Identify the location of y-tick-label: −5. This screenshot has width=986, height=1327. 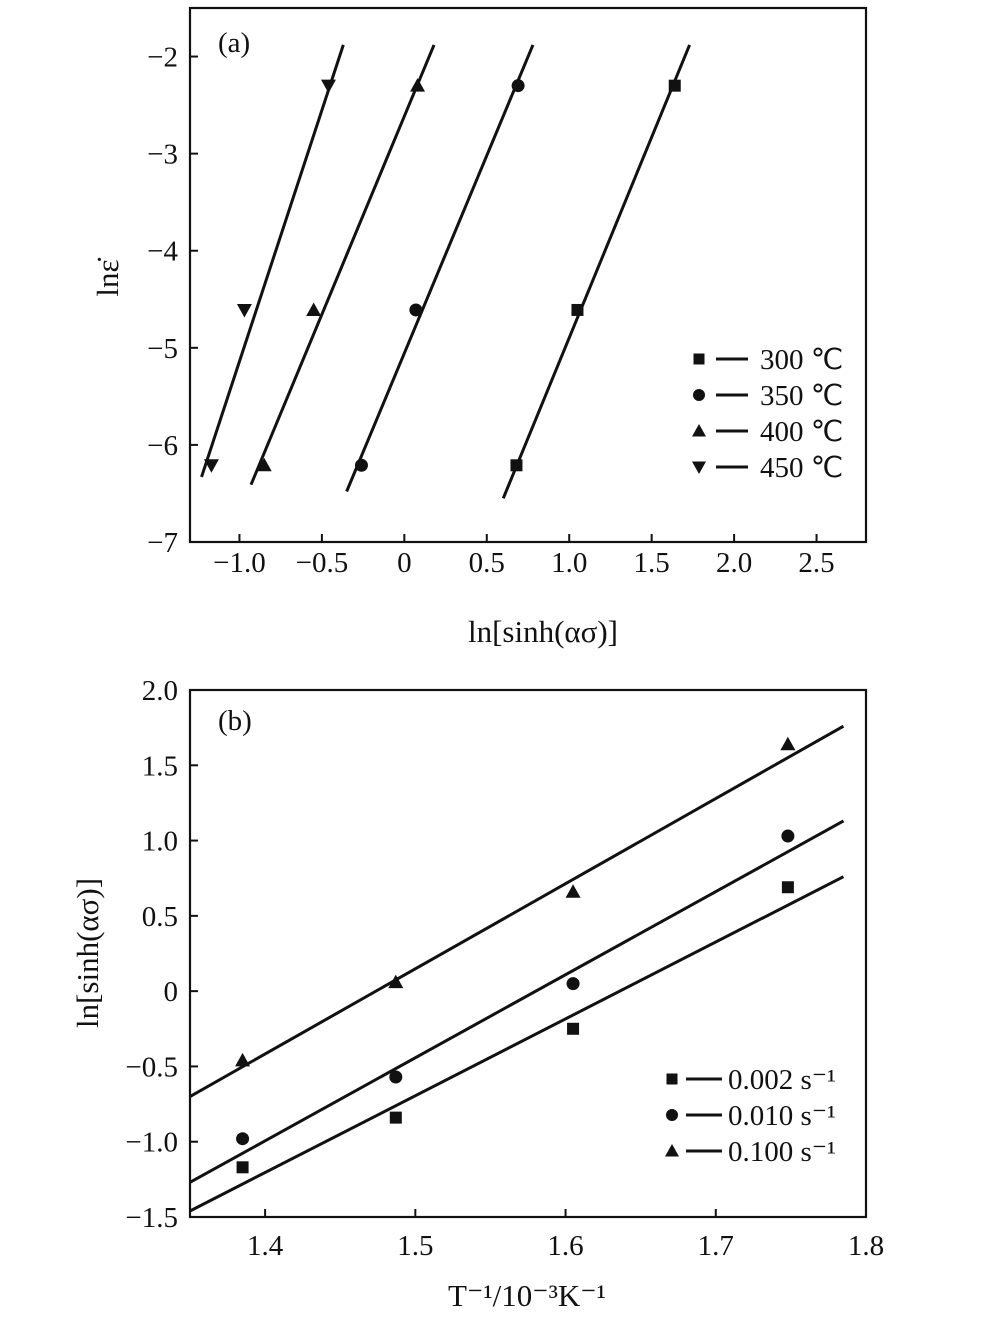
(162, 349).